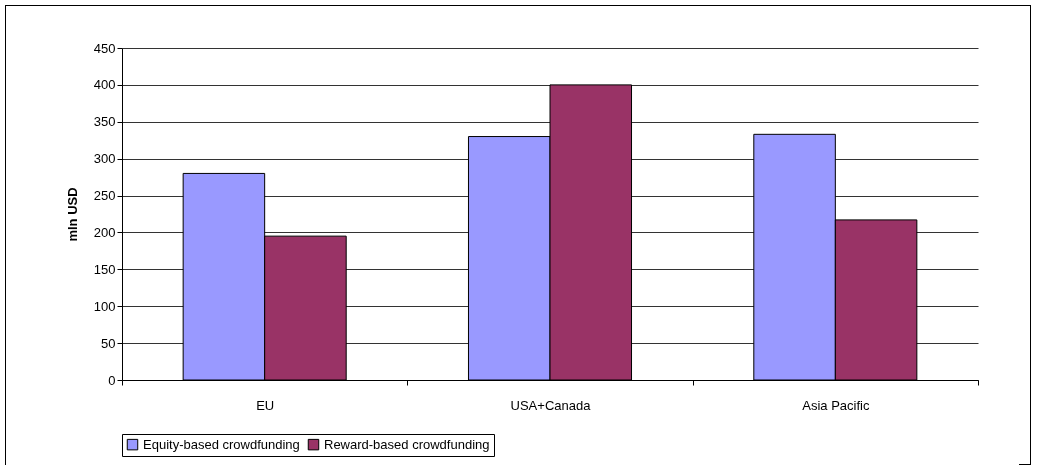 The width and height of the screenshot is (1040, 473). What do you see at coordinates (221, 444) in the screenshot?
I see `legend-label: Equity-based crowdfunding` at bounding box center [221, 444].